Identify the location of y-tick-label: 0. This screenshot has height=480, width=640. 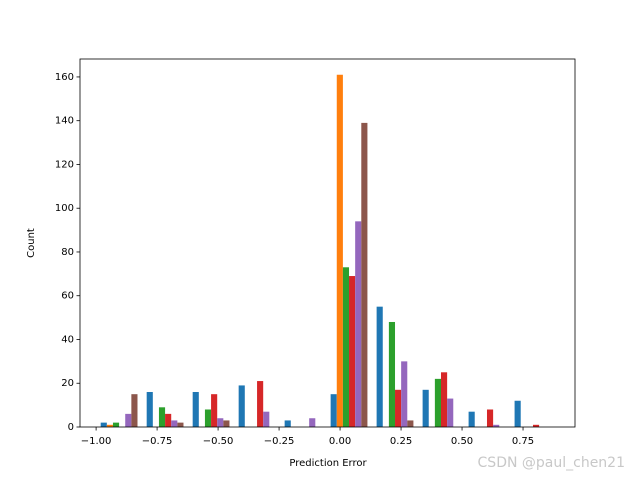
(71, 427).